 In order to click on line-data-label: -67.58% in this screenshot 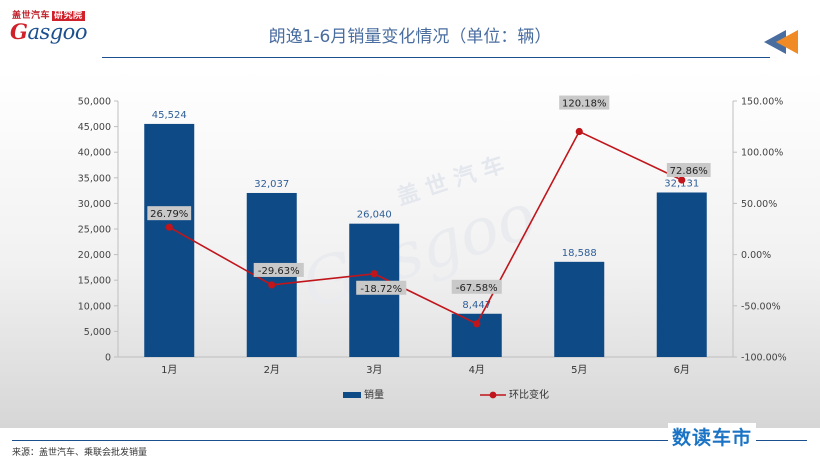, I will do `click(477, 288)`.